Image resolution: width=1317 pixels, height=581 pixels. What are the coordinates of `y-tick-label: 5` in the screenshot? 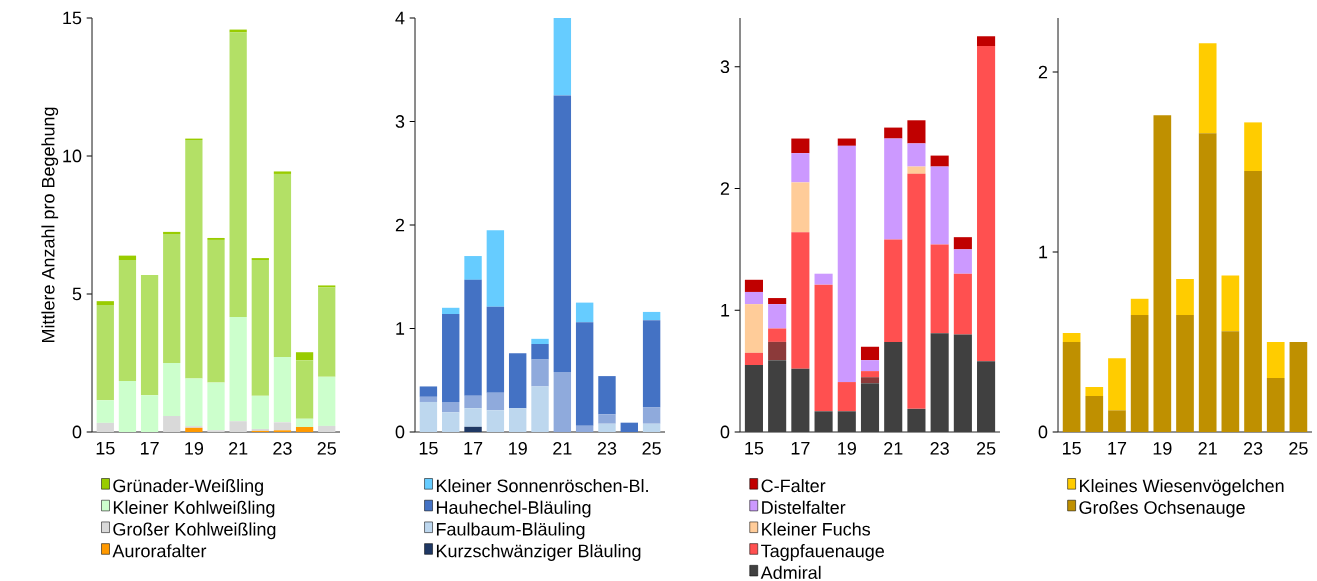 It's located at (77, 294).